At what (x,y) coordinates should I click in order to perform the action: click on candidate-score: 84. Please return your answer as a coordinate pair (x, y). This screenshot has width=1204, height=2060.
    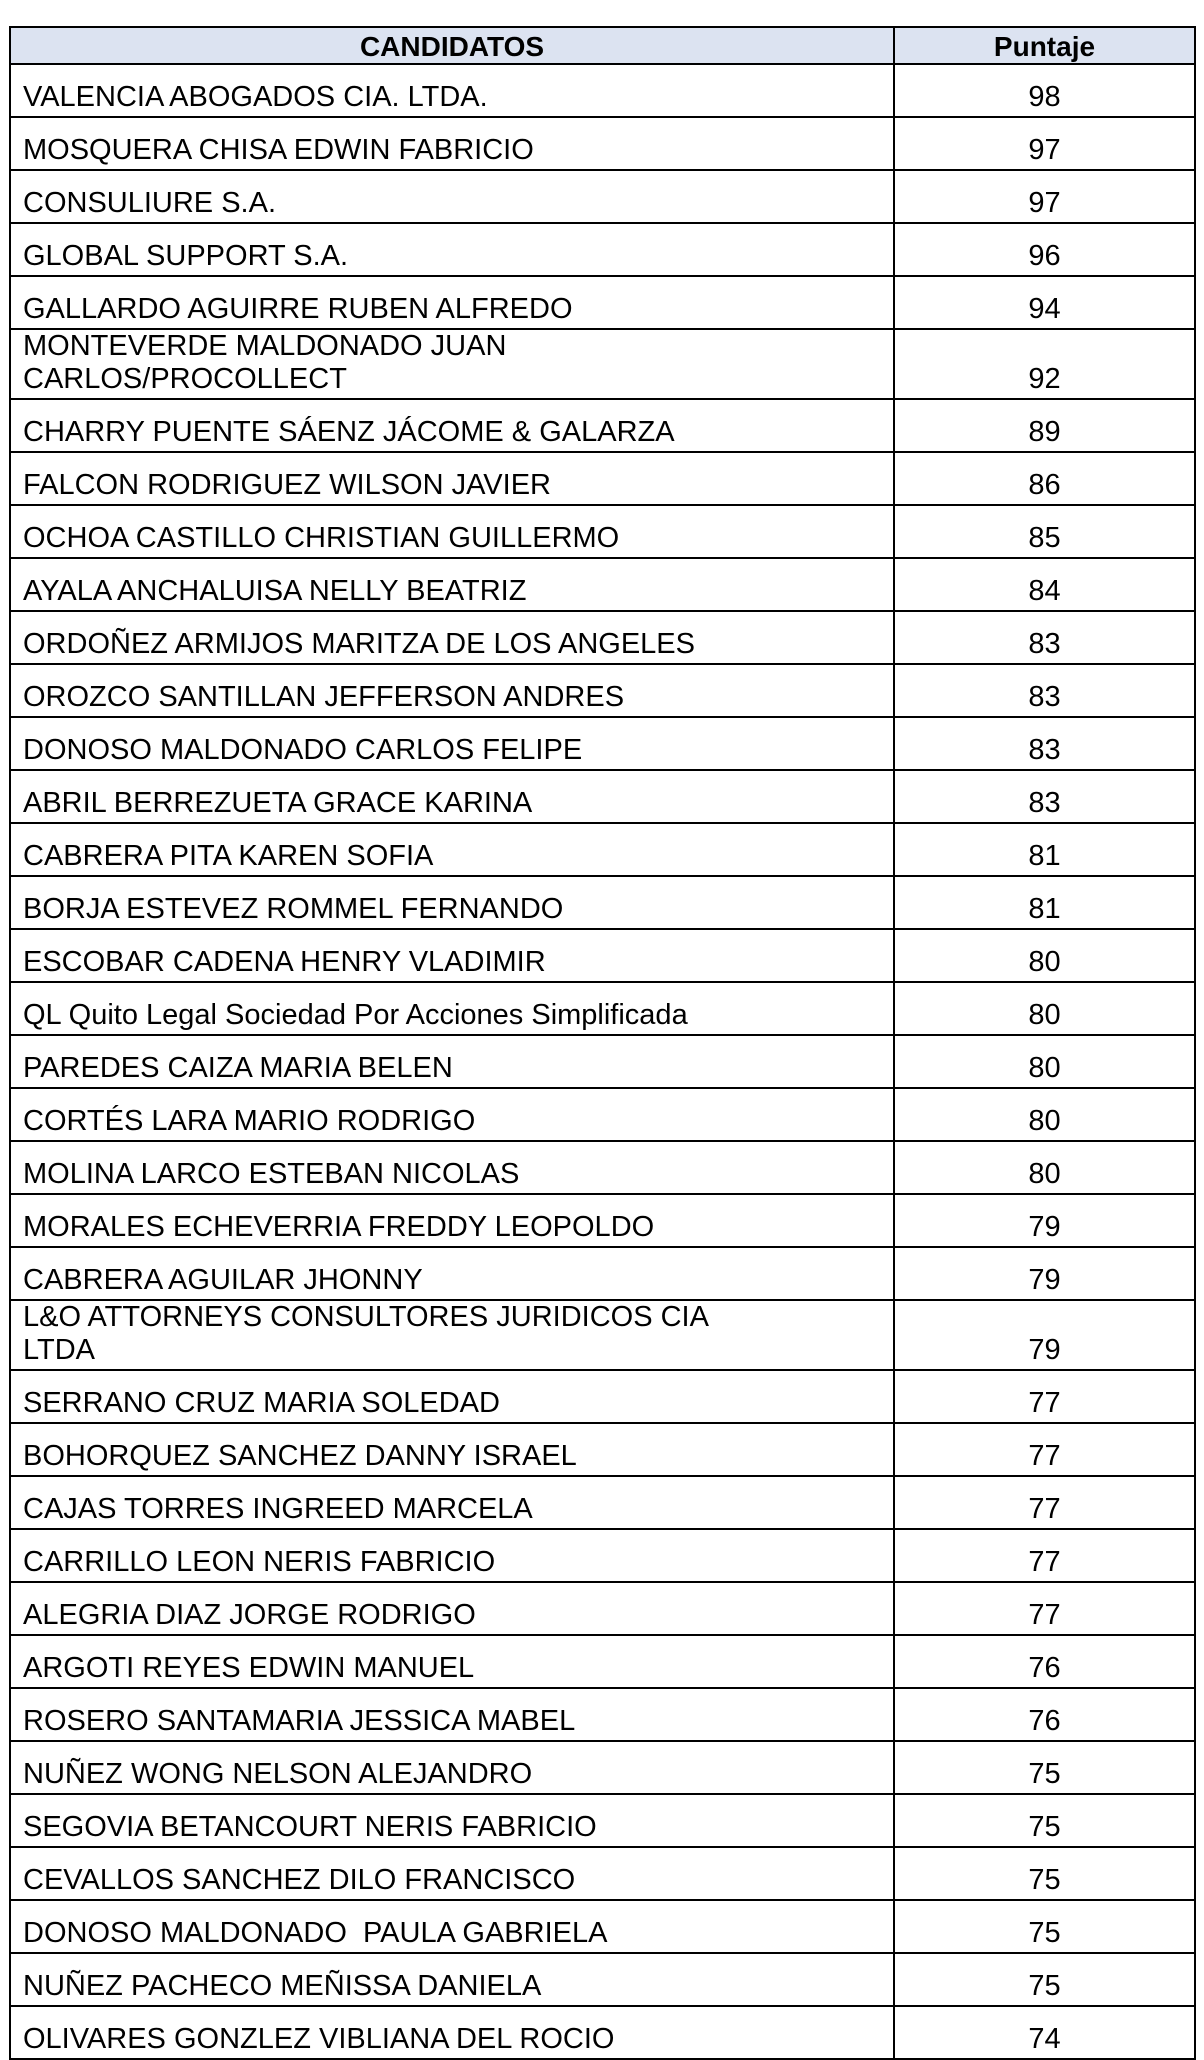
    Looking at the image, I should click on (1044, 584).